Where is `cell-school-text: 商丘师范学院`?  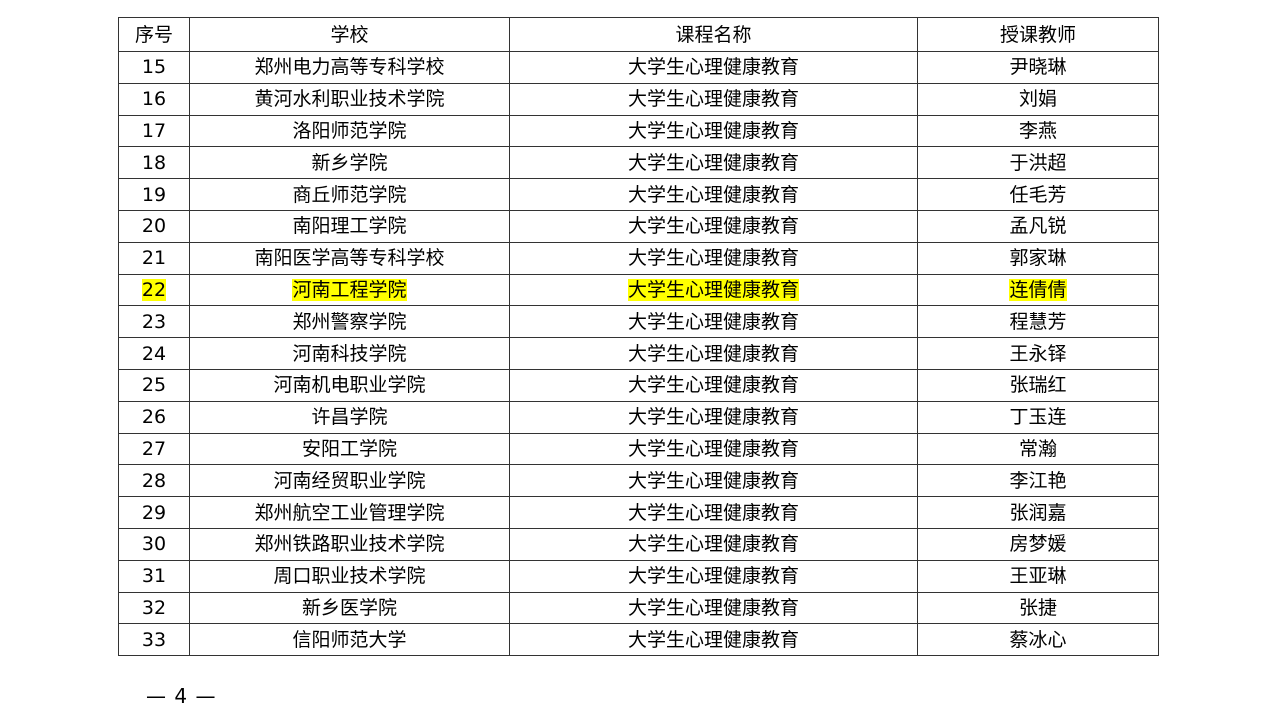
cell-school-text: 商丘师范学院 is located at coordinates (349, 194).